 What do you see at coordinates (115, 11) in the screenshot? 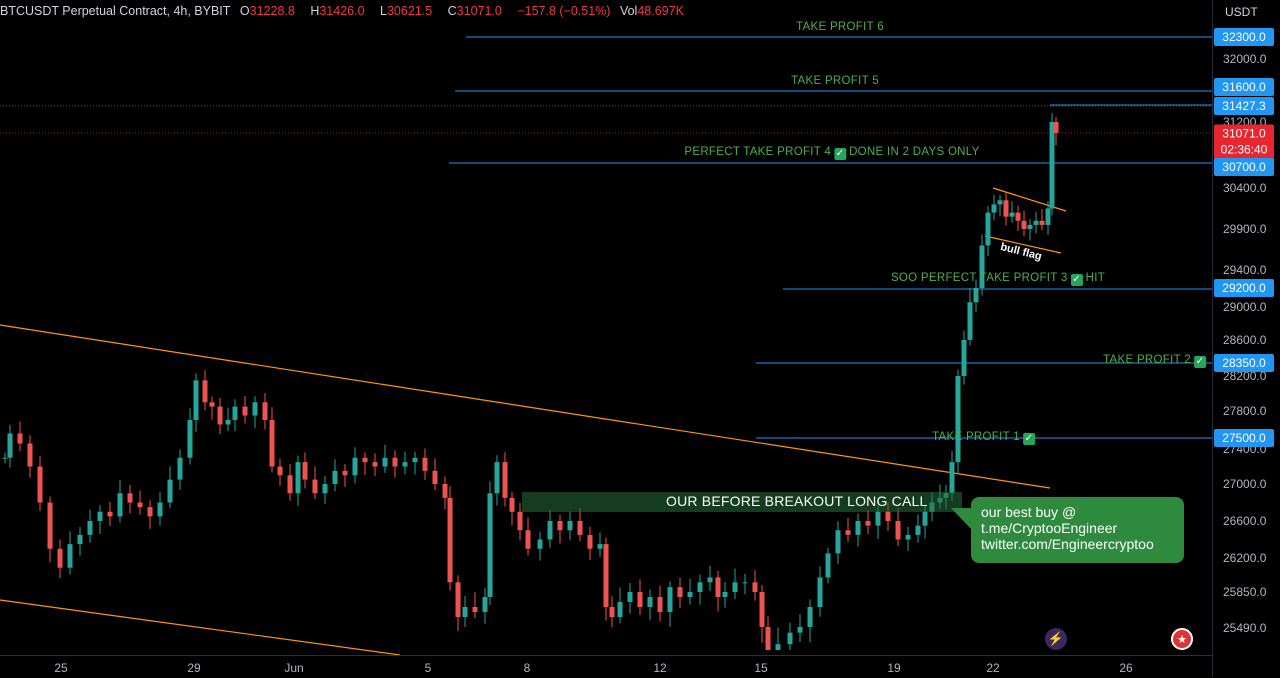
I see `symbol-title: BTCUSDT Perpetual Contract, 4h, BYBIT` at bounding box center [115, 11].